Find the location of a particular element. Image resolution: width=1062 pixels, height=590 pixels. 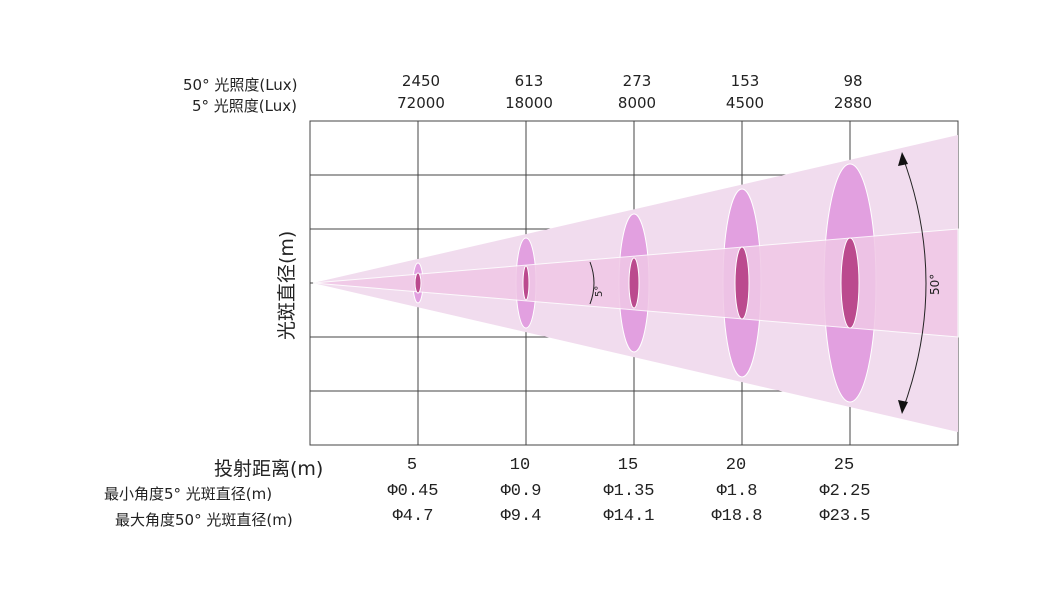

lux50-value: 98 is located at coordinates (853, 81).